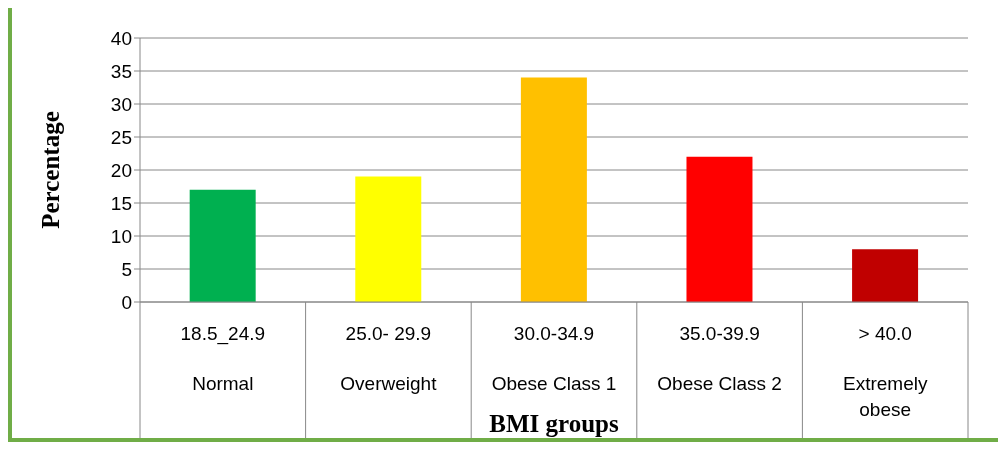 This screenshot has width=1002, height=450. Describe the element at coordinates (554, 358) in the screenshot. I see `category-label: 30.0-34.9 Obese Class 1` at that location.